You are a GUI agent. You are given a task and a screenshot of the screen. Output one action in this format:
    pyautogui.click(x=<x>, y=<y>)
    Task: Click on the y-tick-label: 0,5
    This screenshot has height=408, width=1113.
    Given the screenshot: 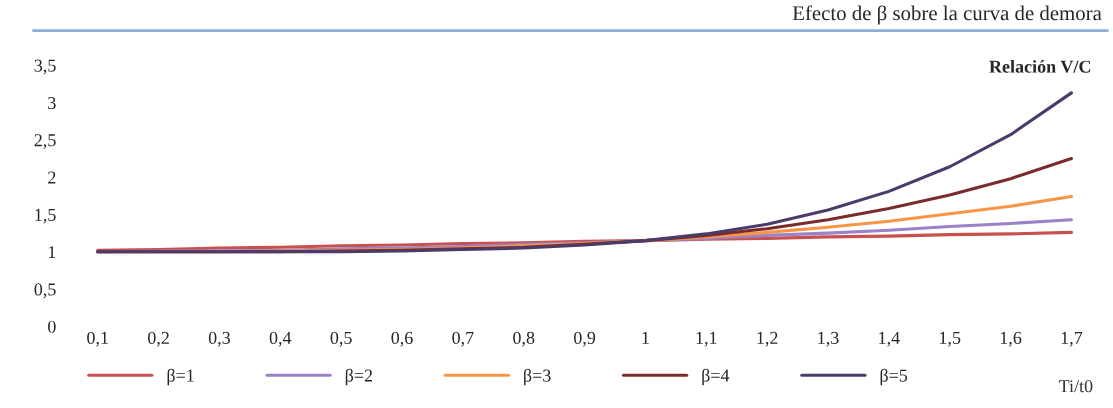 What is the action you would take?
    pyautogui.click(x=45, y=291)
    